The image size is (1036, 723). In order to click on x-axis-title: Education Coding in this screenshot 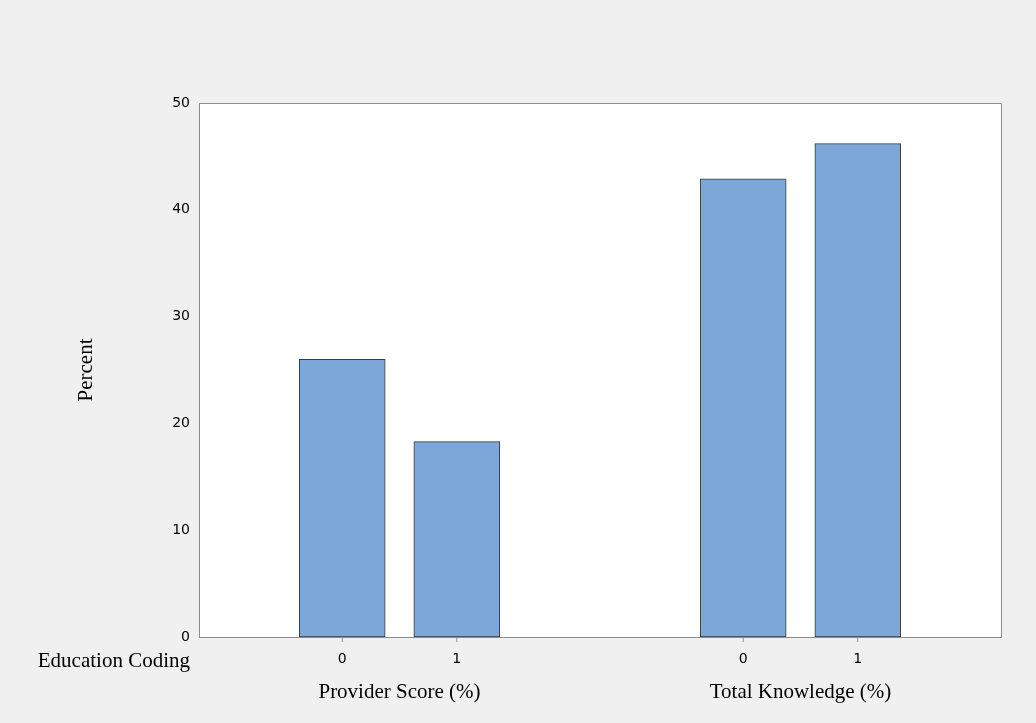, I will do `click(114, 659)`.